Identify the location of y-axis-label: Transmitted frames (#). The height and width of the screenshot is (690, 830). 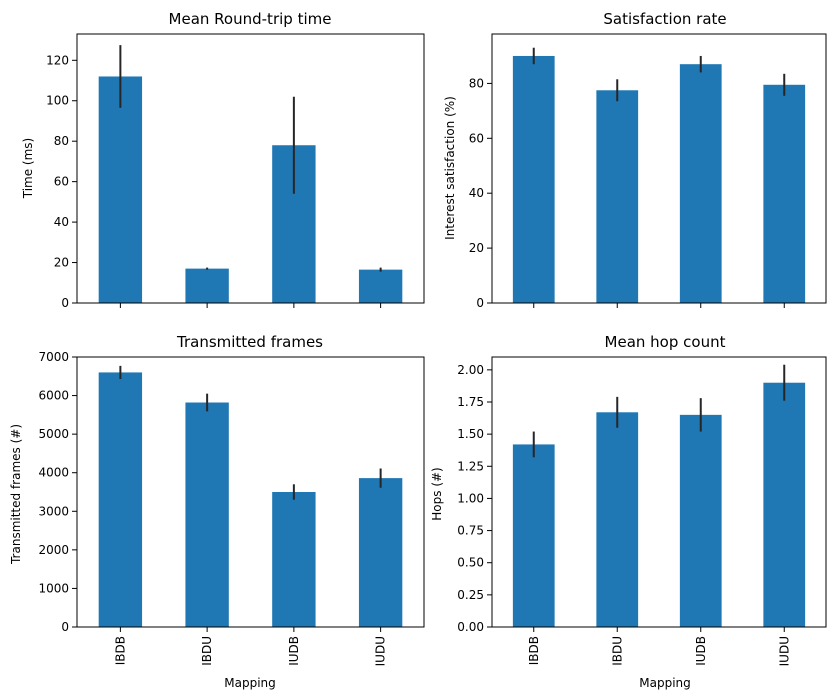
(16, 494).